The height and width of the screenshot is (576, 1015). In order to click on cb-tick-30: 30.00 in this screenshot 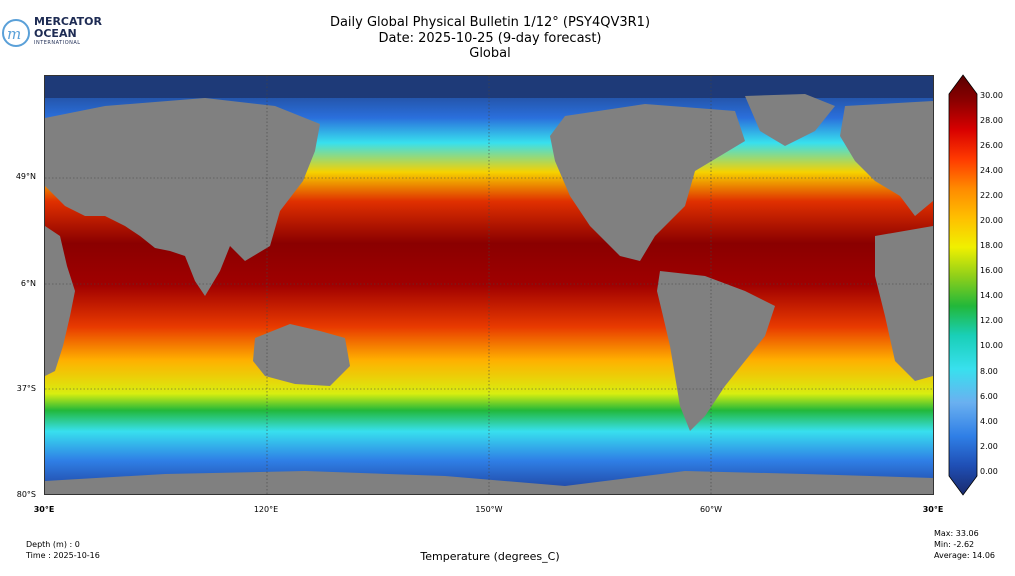, I will do `click(991, 95)`.